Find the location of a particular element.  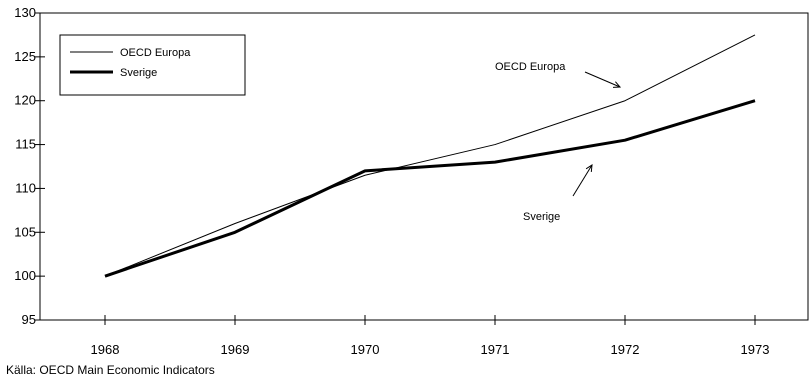

y-tick-label: 100 is located at coordinates (25, 275).